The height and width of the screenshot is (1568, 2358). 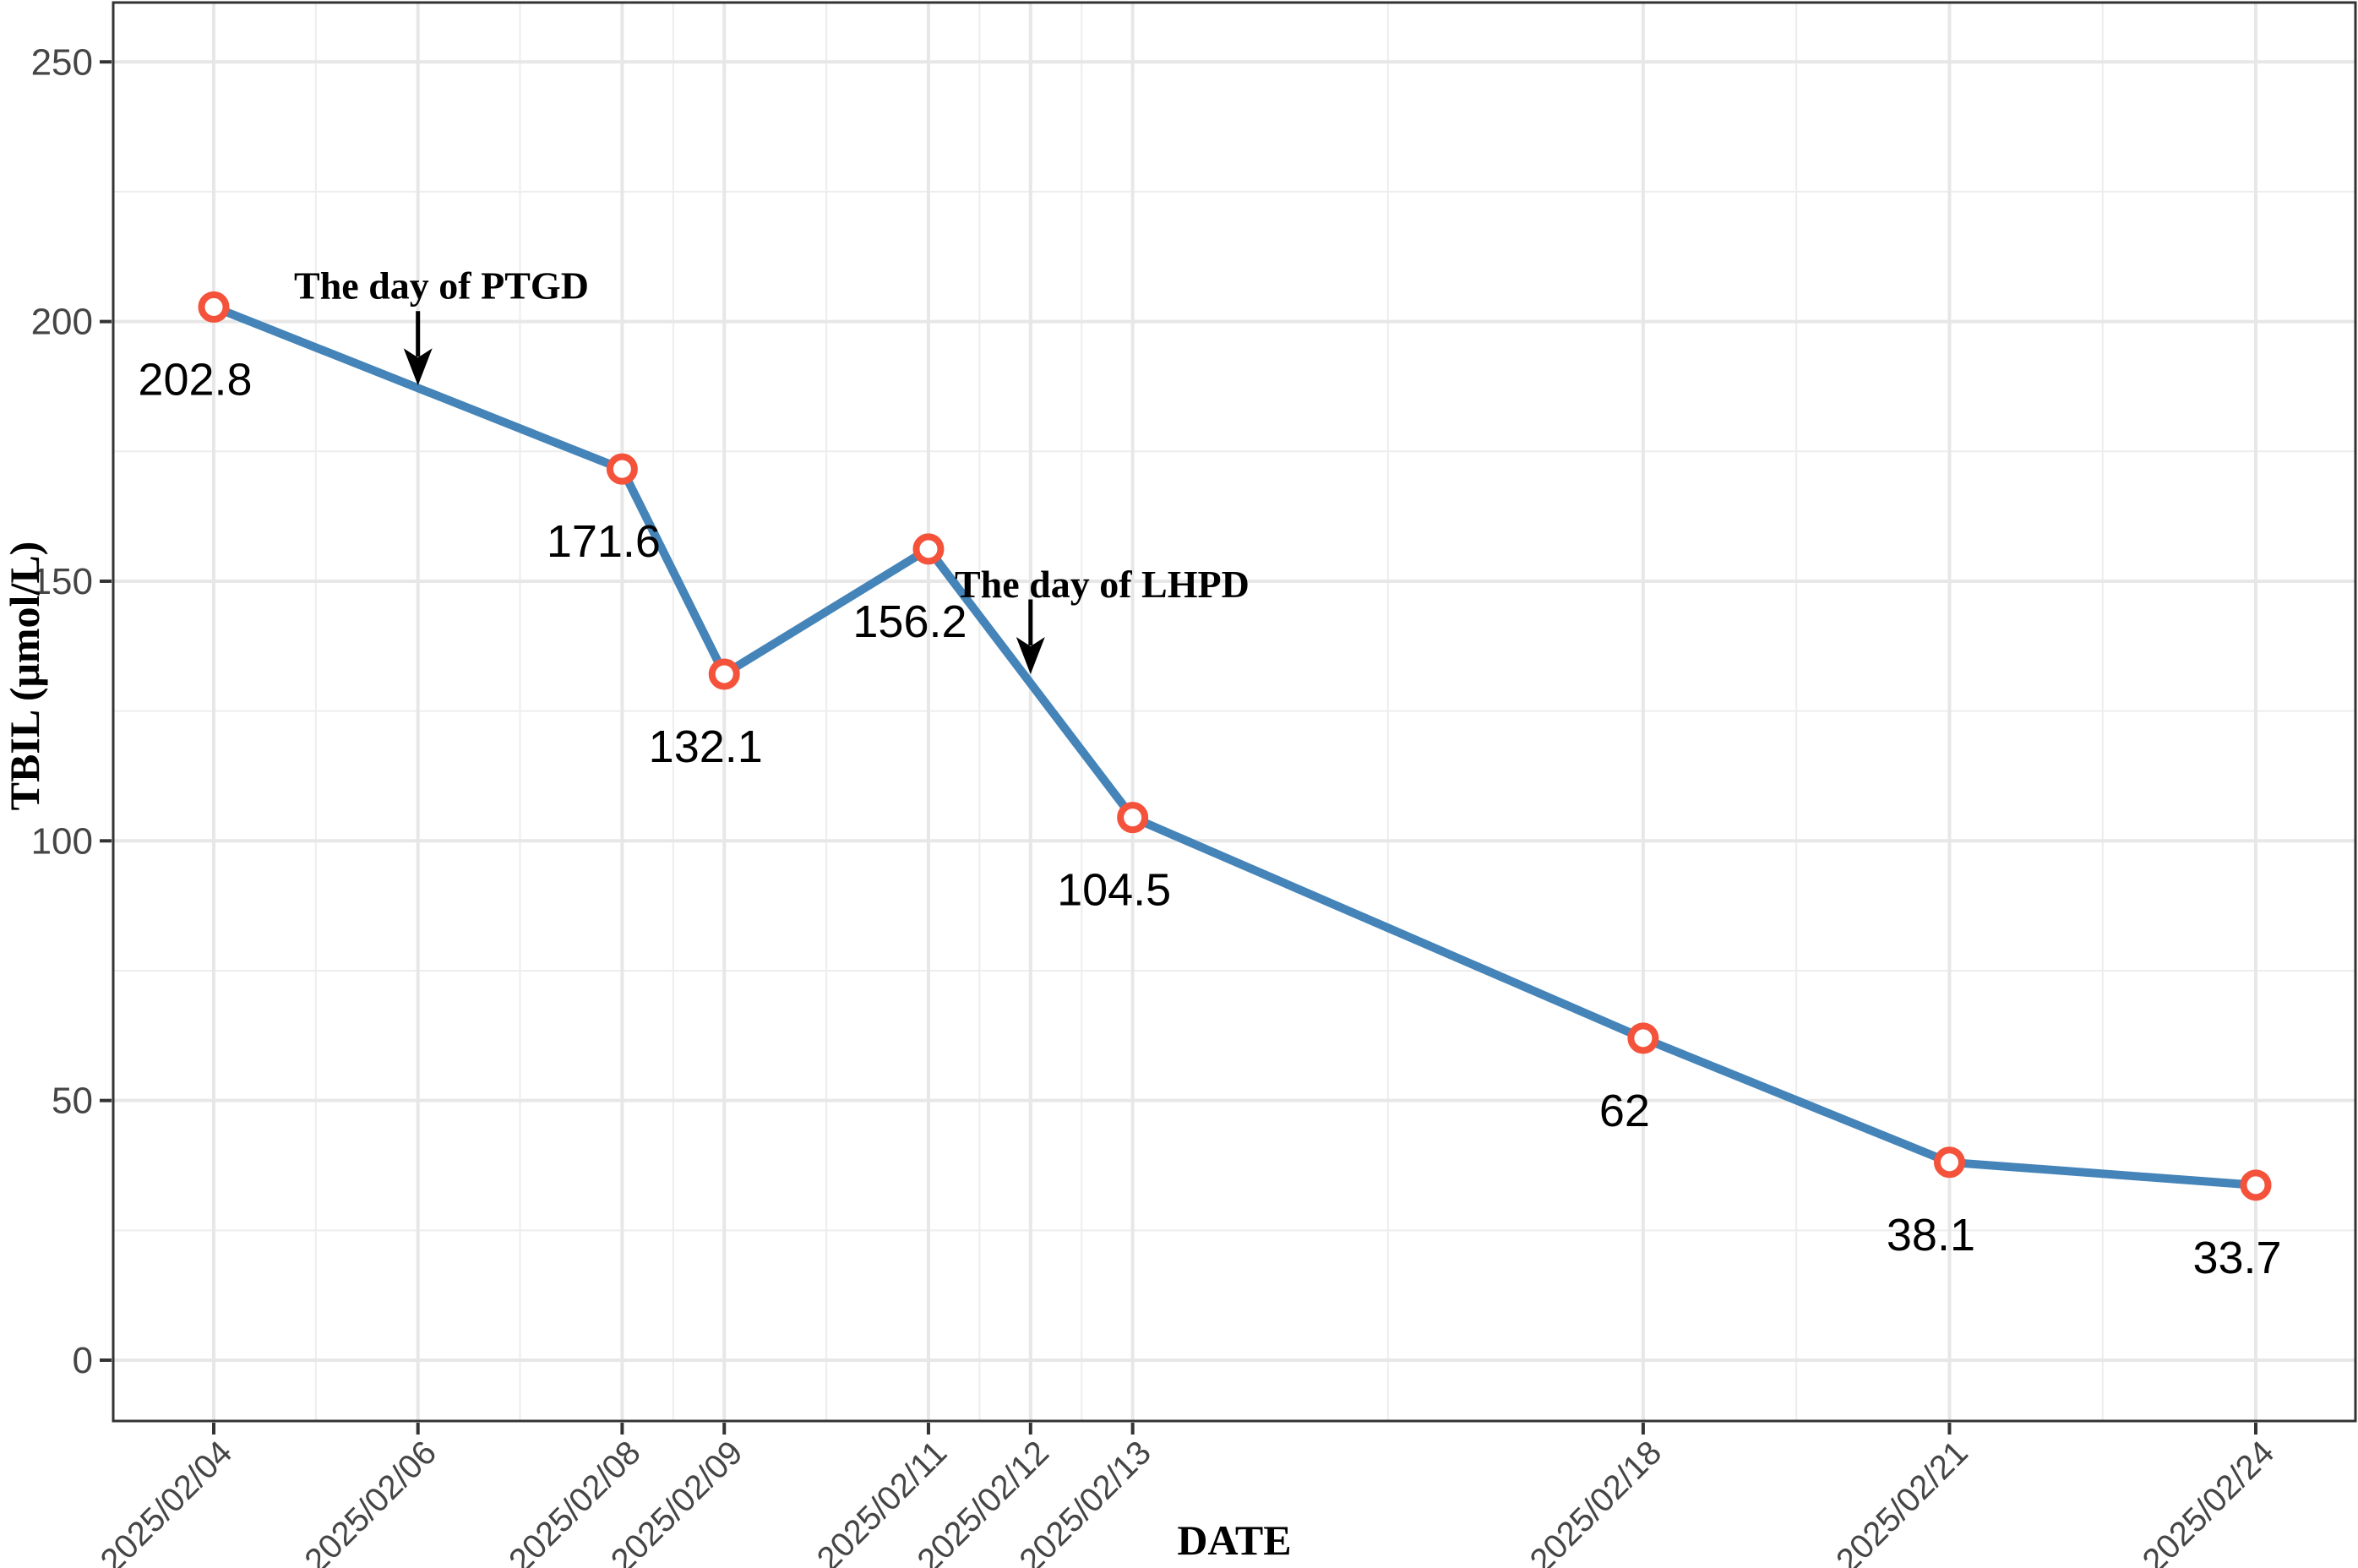 I want to click on x-tick-label: 2025/02/04, so click(x=167, y=1501).